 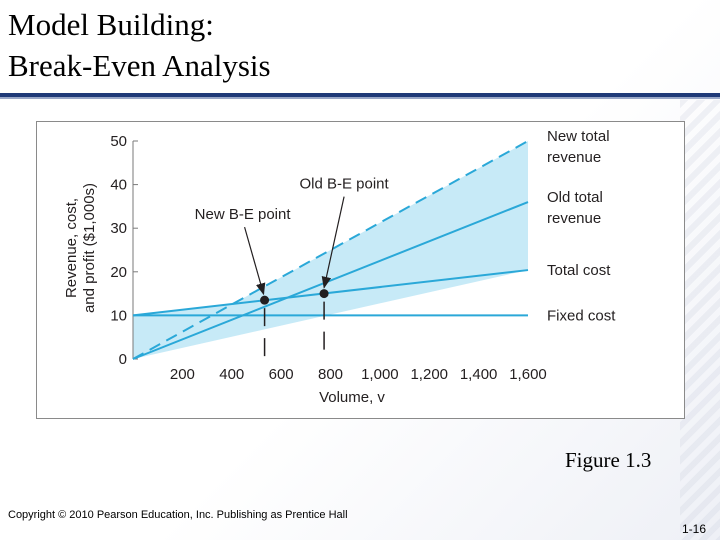 I want to click on break-even-markers, so click(x=294, y=324).